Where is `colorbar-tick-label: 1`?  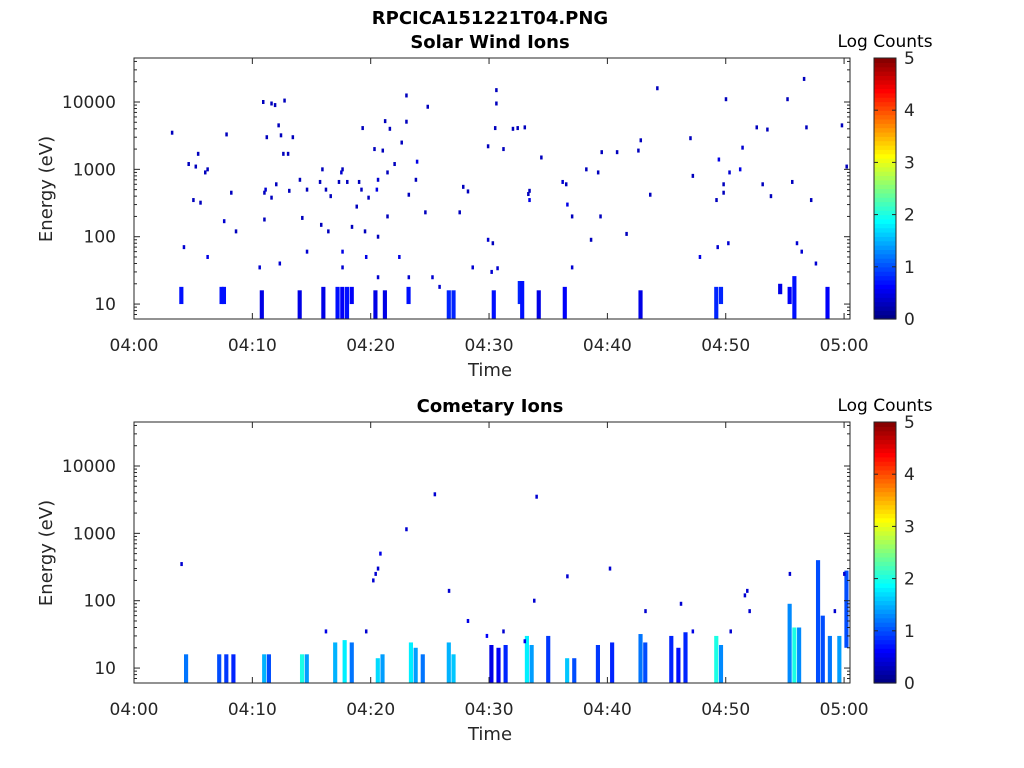
colorbar-tick-label: 1 is located at coordinates (909, 268).